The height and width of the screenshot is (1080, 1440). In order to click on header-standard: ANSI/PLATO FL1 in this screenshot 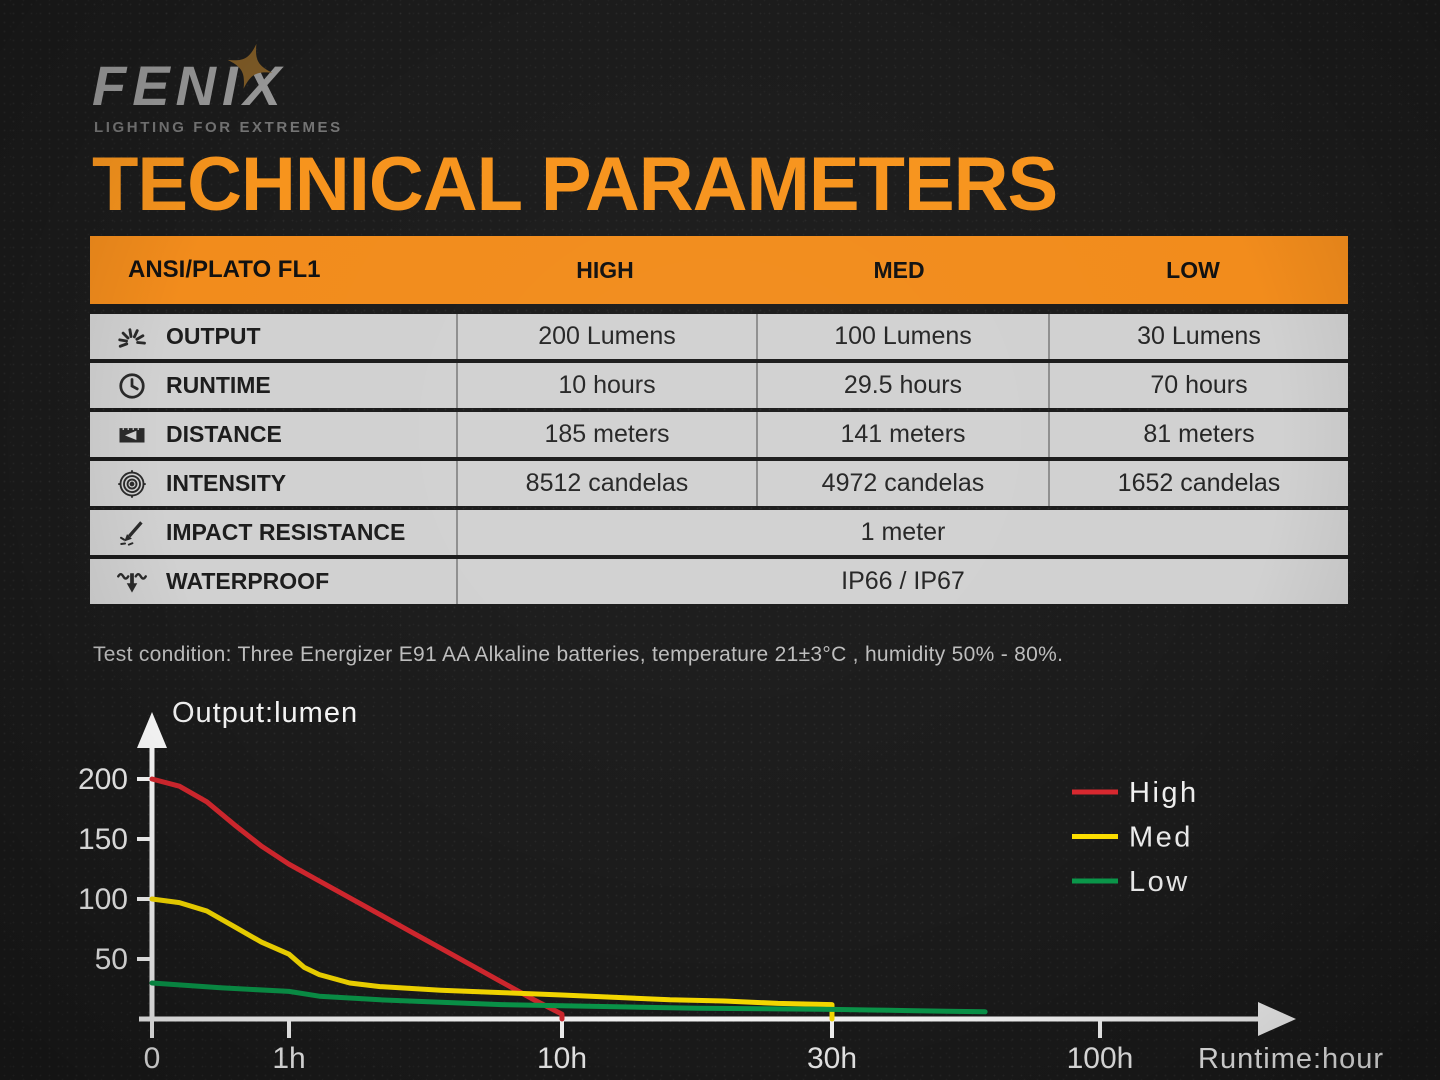, I will do `click(224, 269)`.